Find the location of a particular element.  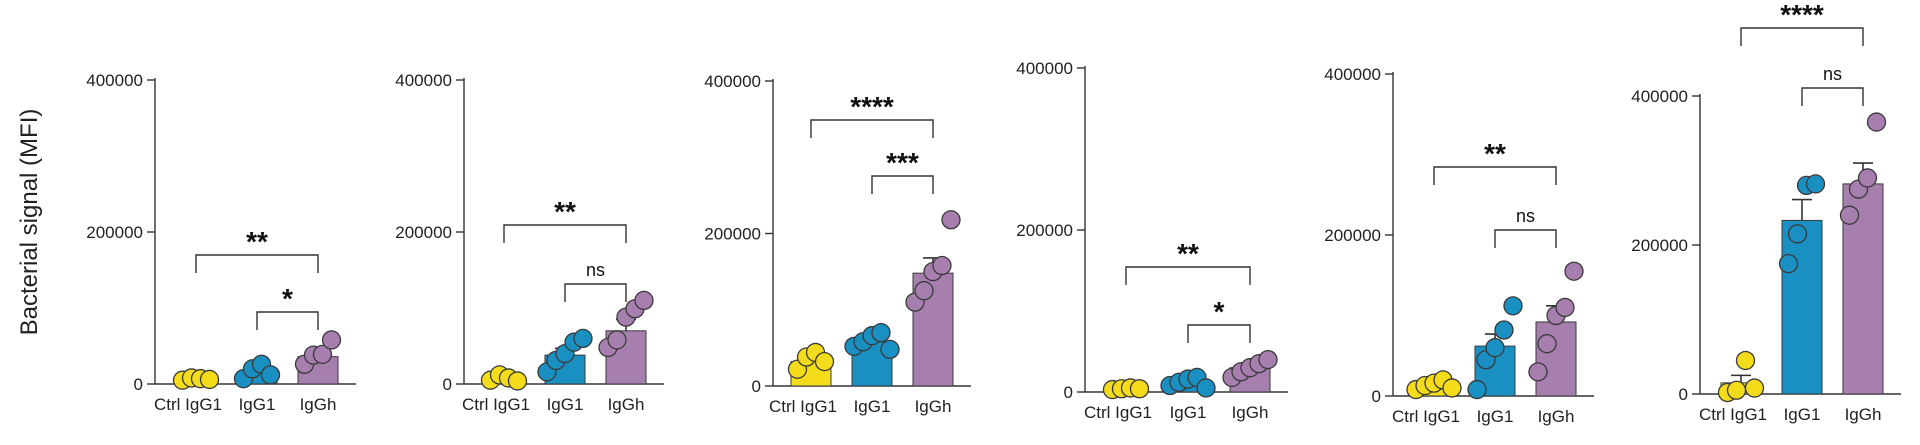

significance-label: *** is located at coordinates (902, 162).